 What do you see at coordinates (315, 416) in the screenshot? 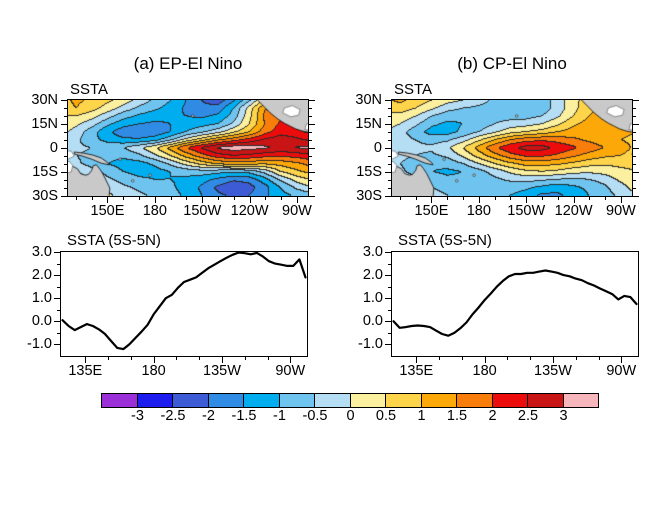
I see `colorbar-label: -0.5` at bounding box center [315, 416].